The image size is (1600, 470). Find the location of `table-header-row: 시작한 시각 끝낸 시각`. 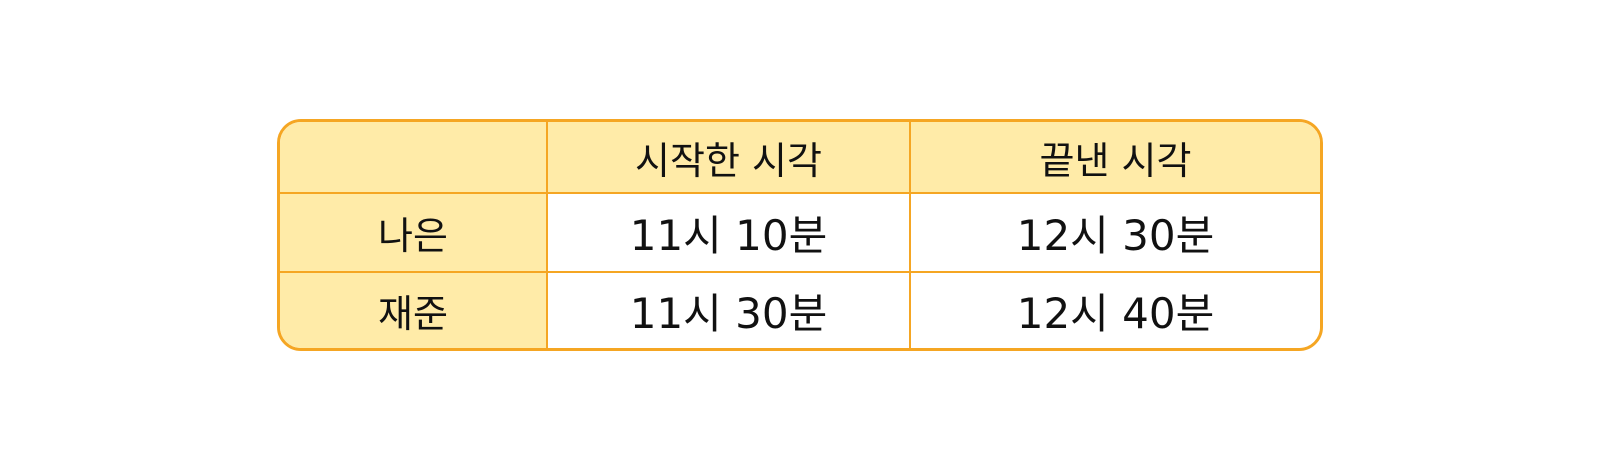

table-header-row: 시작한 시각 끝낸 시각 is located at coordinates (800, 158).